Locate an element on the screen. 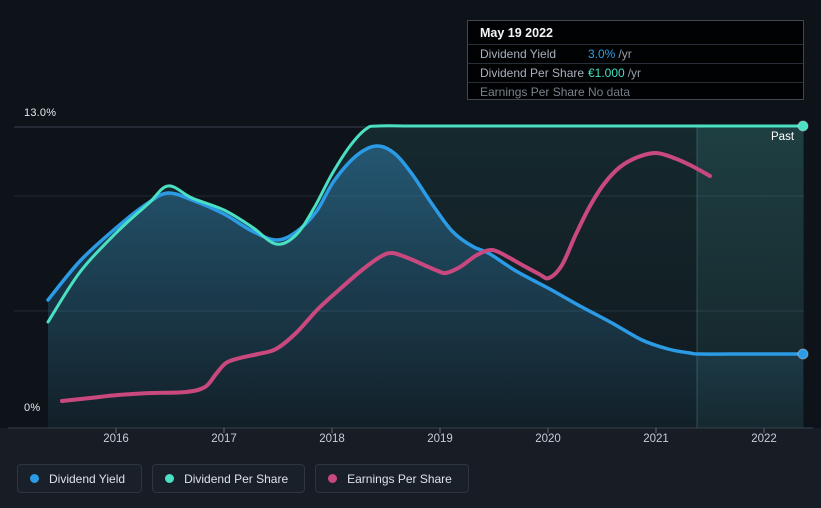 The width and height of the screenshot is (821, 508). x-tick-label: 2021 is located at coordinates (656, 439).